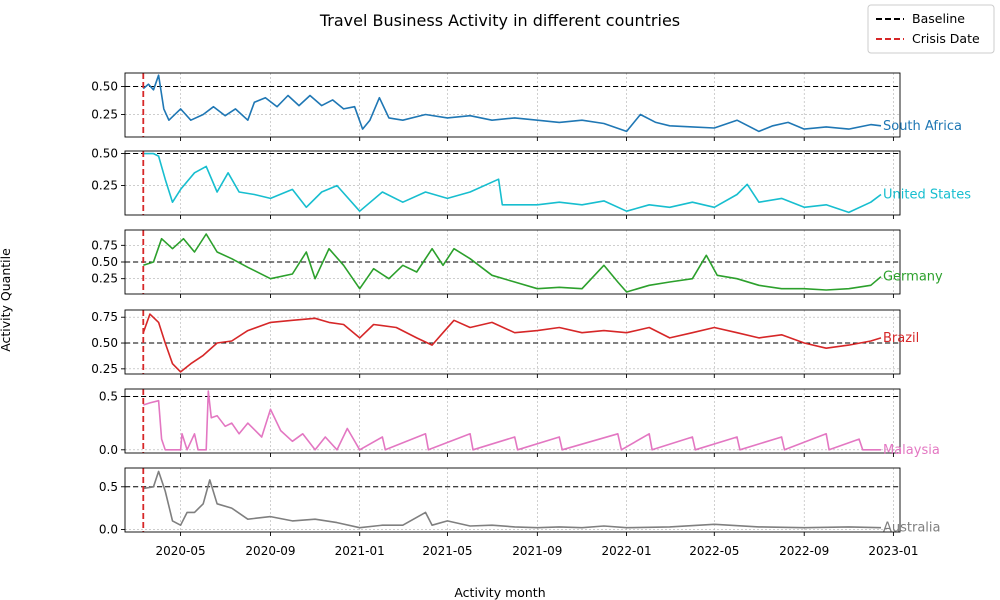  Describe the element at coordinates (901, 338) in the screenshot. I see `series-label: Brazil` at that location.